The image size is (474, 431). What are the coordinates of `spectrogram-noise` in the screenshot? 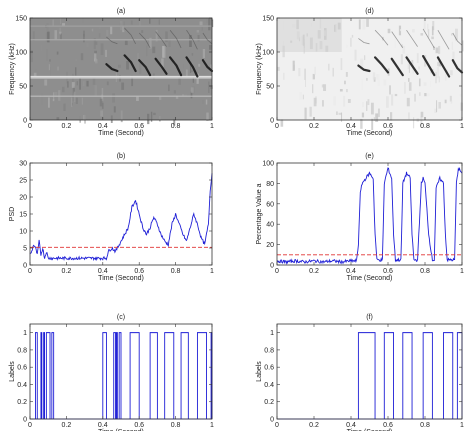 It's located at (370, 74).